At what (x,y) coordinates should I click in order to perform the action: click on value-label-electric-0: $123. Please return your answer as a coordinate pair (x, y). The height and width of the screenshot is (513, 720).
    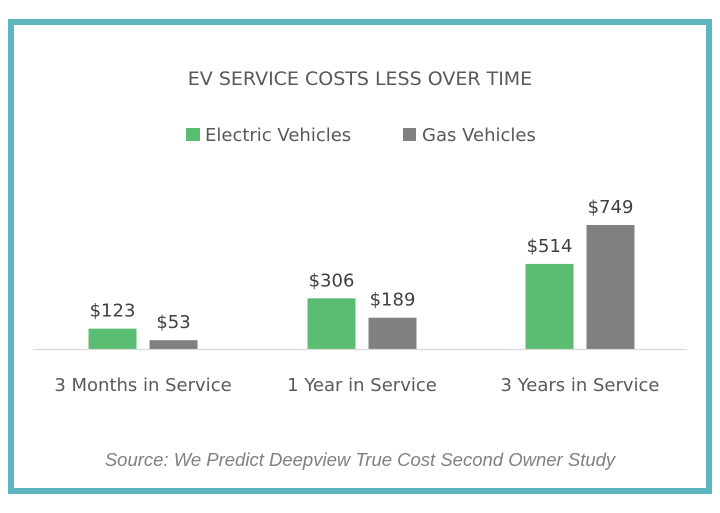
    Looking at the image, I should click on (113, 311).